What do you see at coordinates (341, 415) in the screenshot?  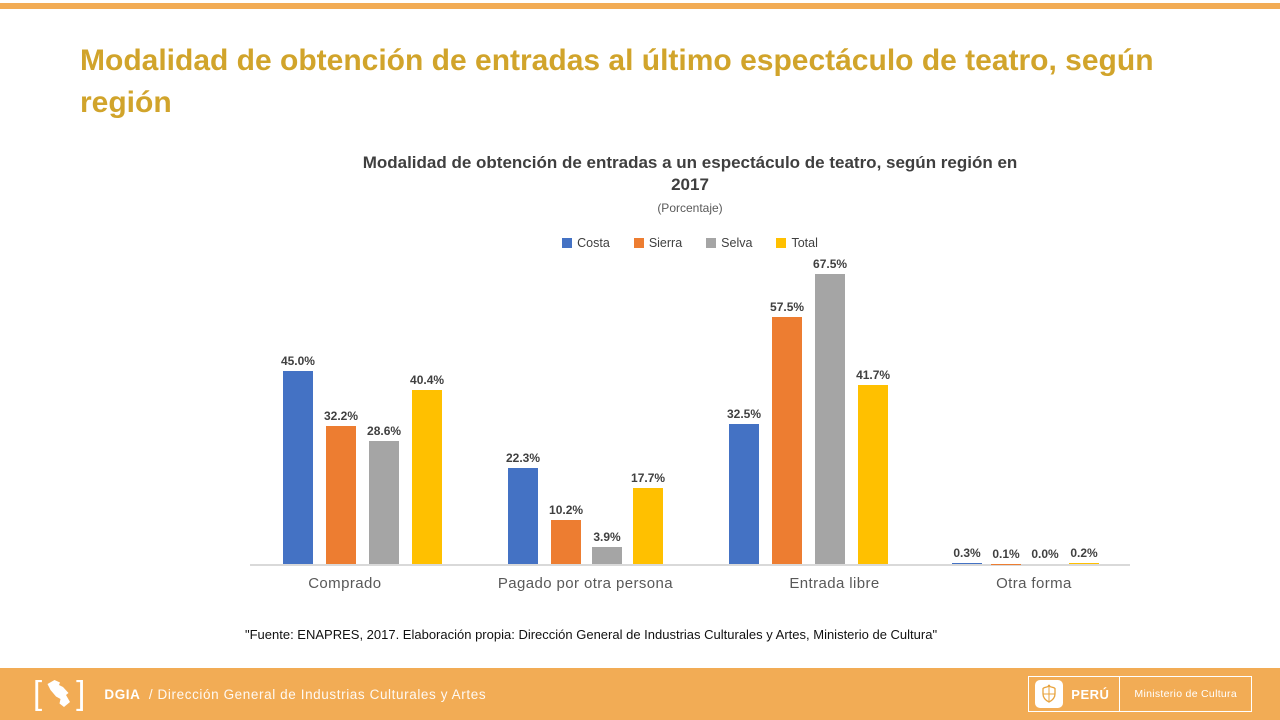 I see `bar-value-label: 32.2%` at bounding box center [341, 415].